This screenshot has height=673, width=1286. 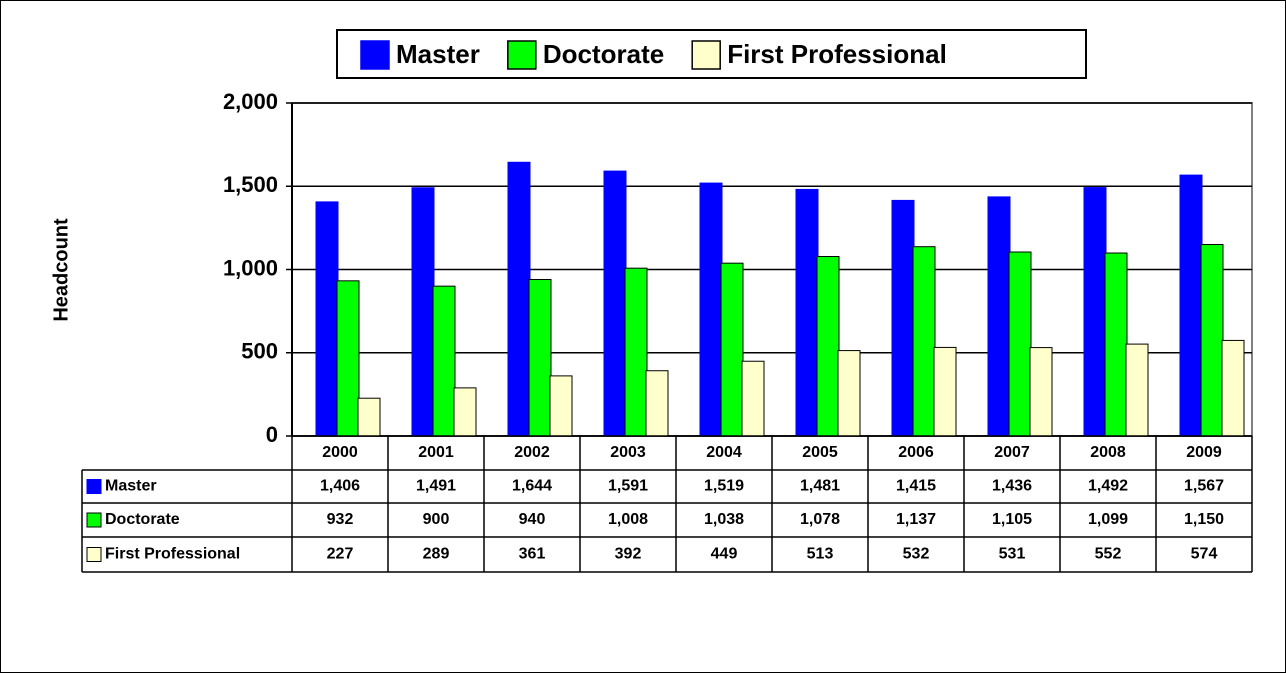 What do you see at coordinates (436, 452) in the screenshot?
I see `x-tick-label: 2001` at bounding box center [436, 452].